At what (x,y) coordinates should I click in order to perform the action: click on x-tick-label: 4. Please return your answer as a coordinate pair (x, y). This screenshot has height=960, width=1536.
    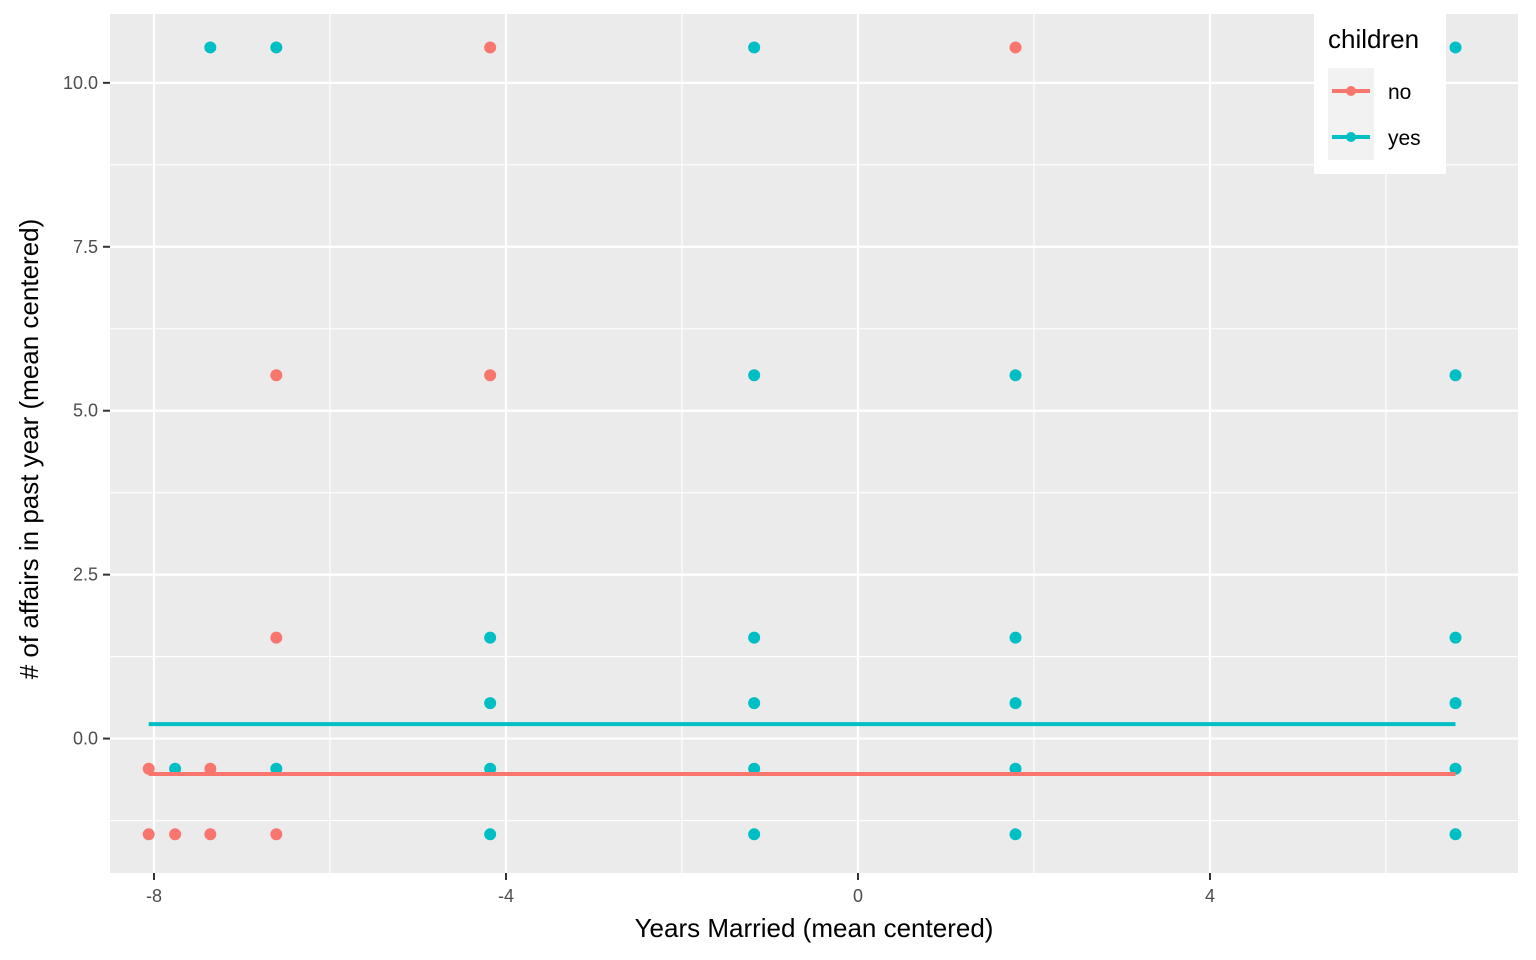
    Looking at the image, I should click on (1210, 896).